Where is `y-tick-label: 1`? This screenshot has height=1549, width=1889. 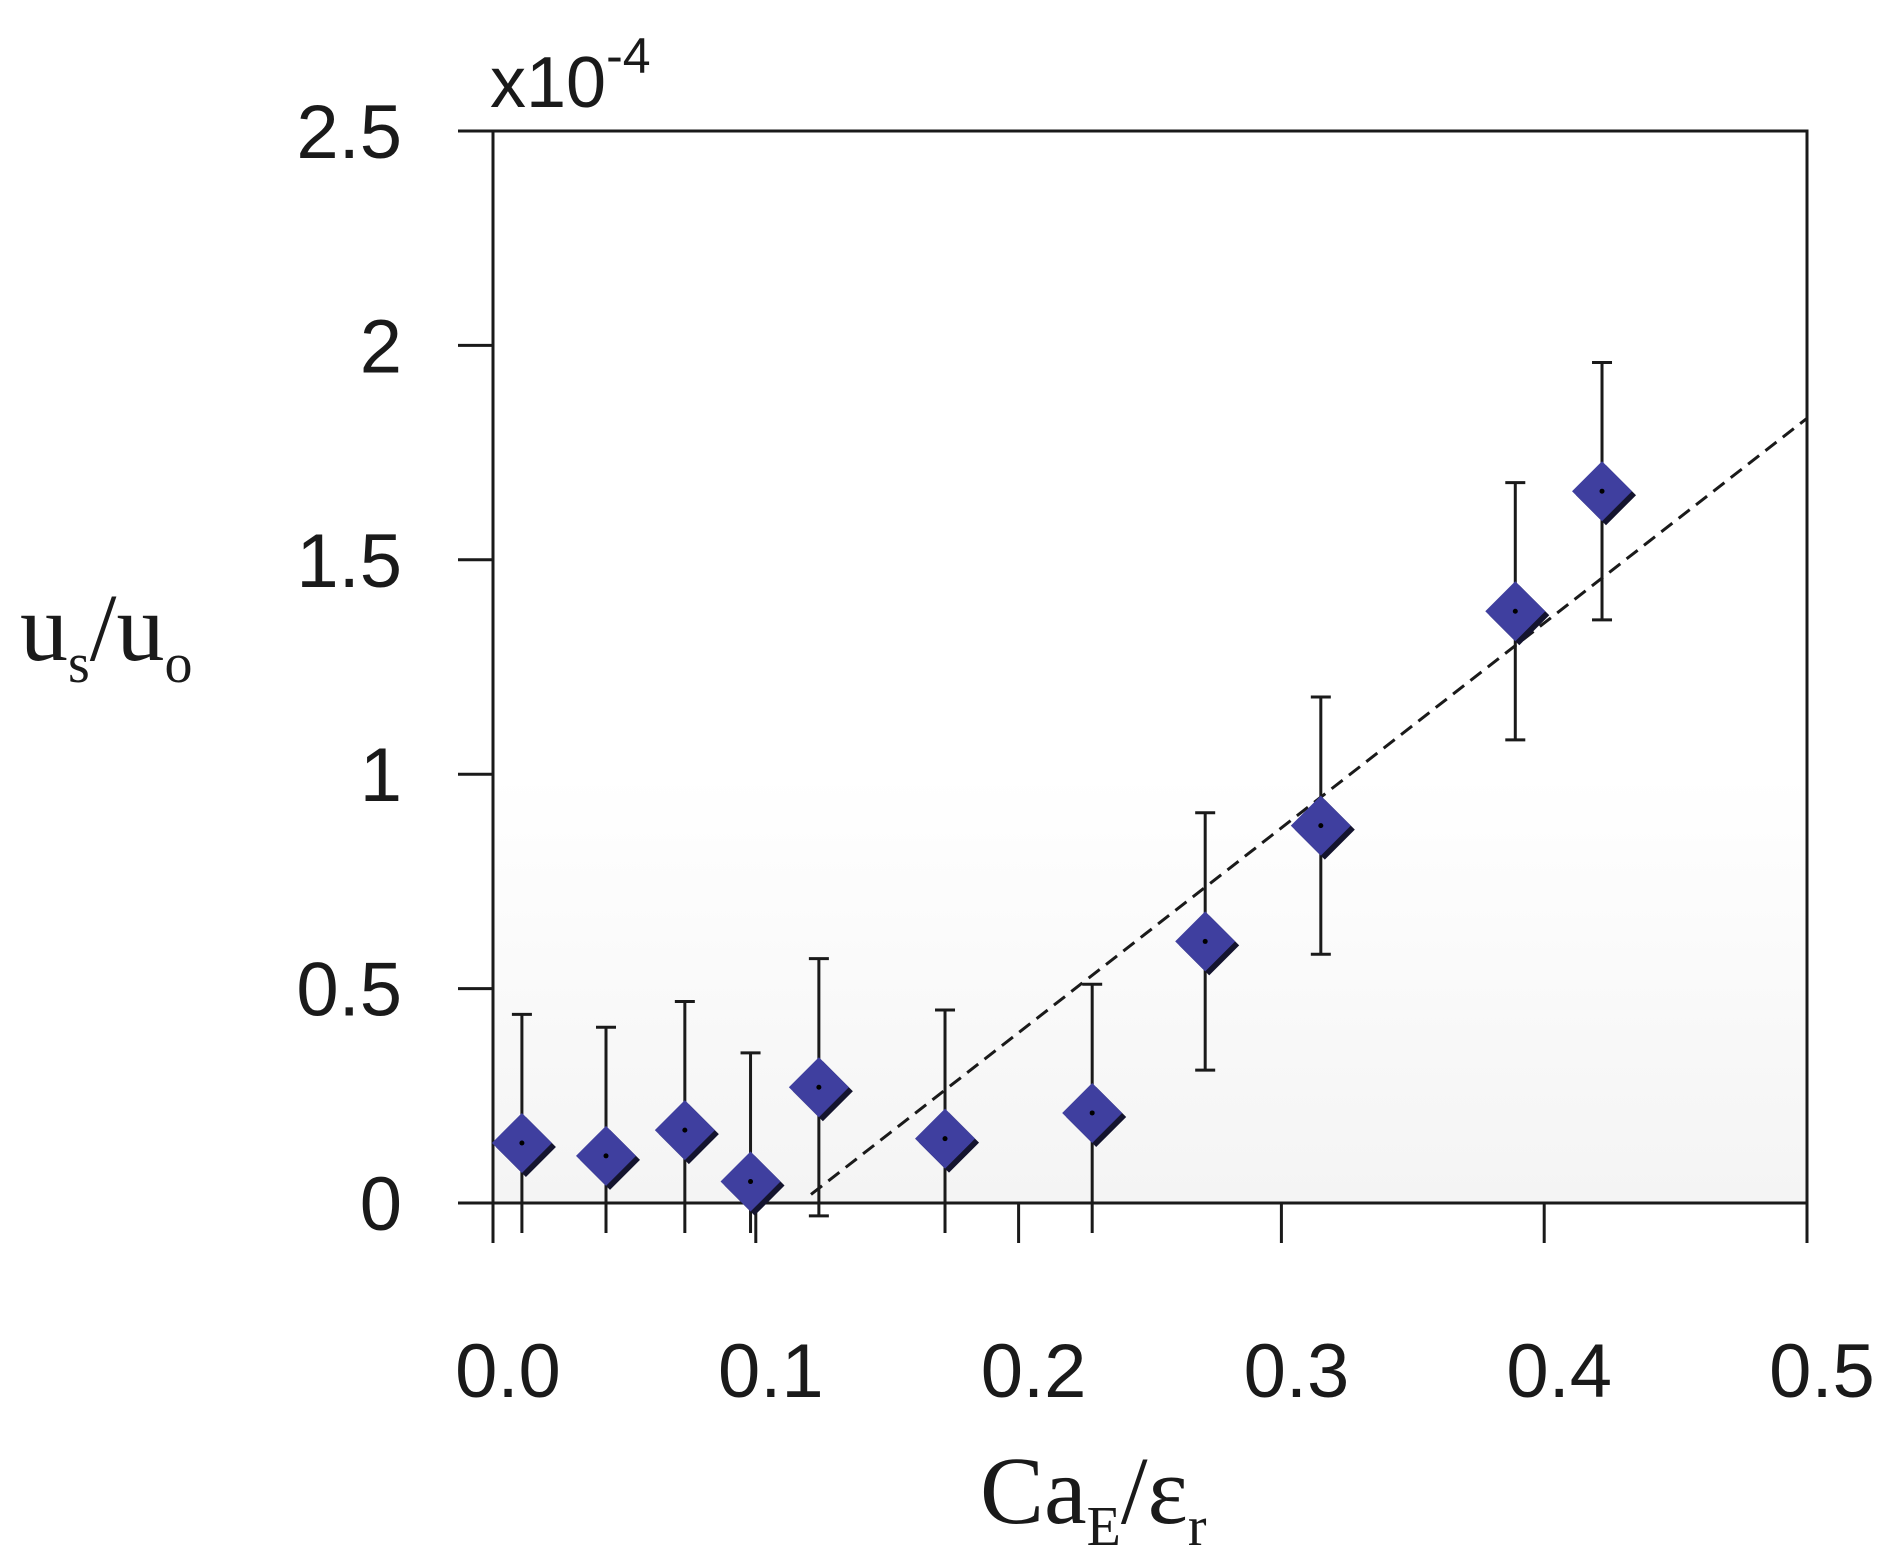 y-tick-label: 1 is located at coordinates (381, 775).